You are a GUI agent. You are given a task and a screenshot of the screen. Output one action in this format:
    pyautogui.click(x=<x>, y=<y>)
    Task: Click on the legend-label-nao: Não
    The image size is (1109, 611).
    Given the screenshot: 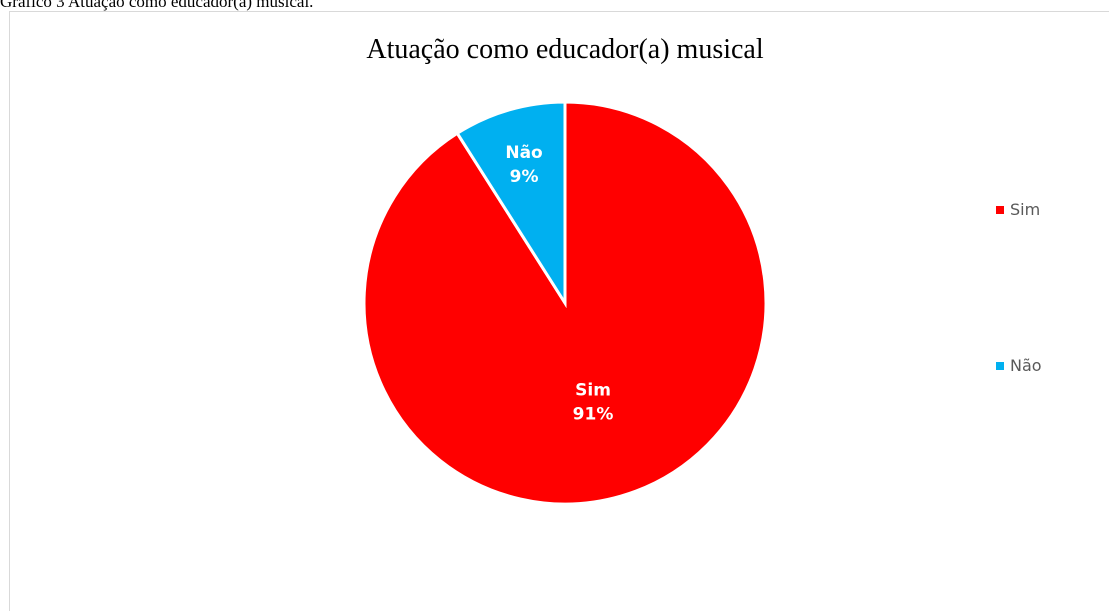 What is the action you would take?
    pyautogui.click(x=1026, y=365)
    